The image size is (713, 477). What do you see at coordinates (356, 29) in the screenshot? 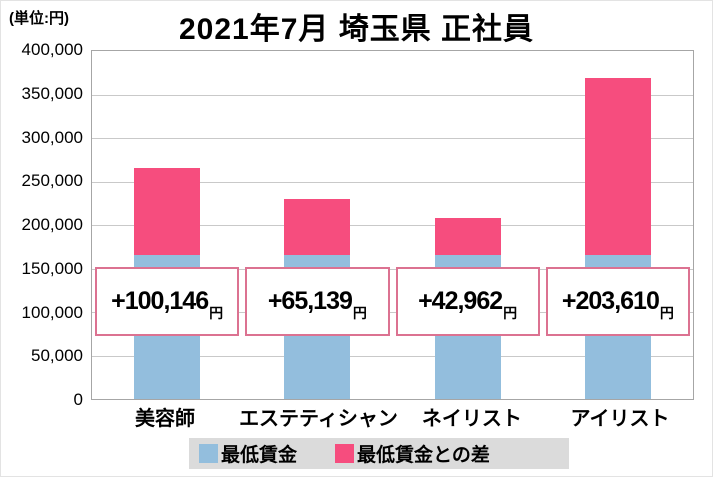
I see `page-title: 2021年7月 埼玉県 正社員` at bounding box center [356, 29].